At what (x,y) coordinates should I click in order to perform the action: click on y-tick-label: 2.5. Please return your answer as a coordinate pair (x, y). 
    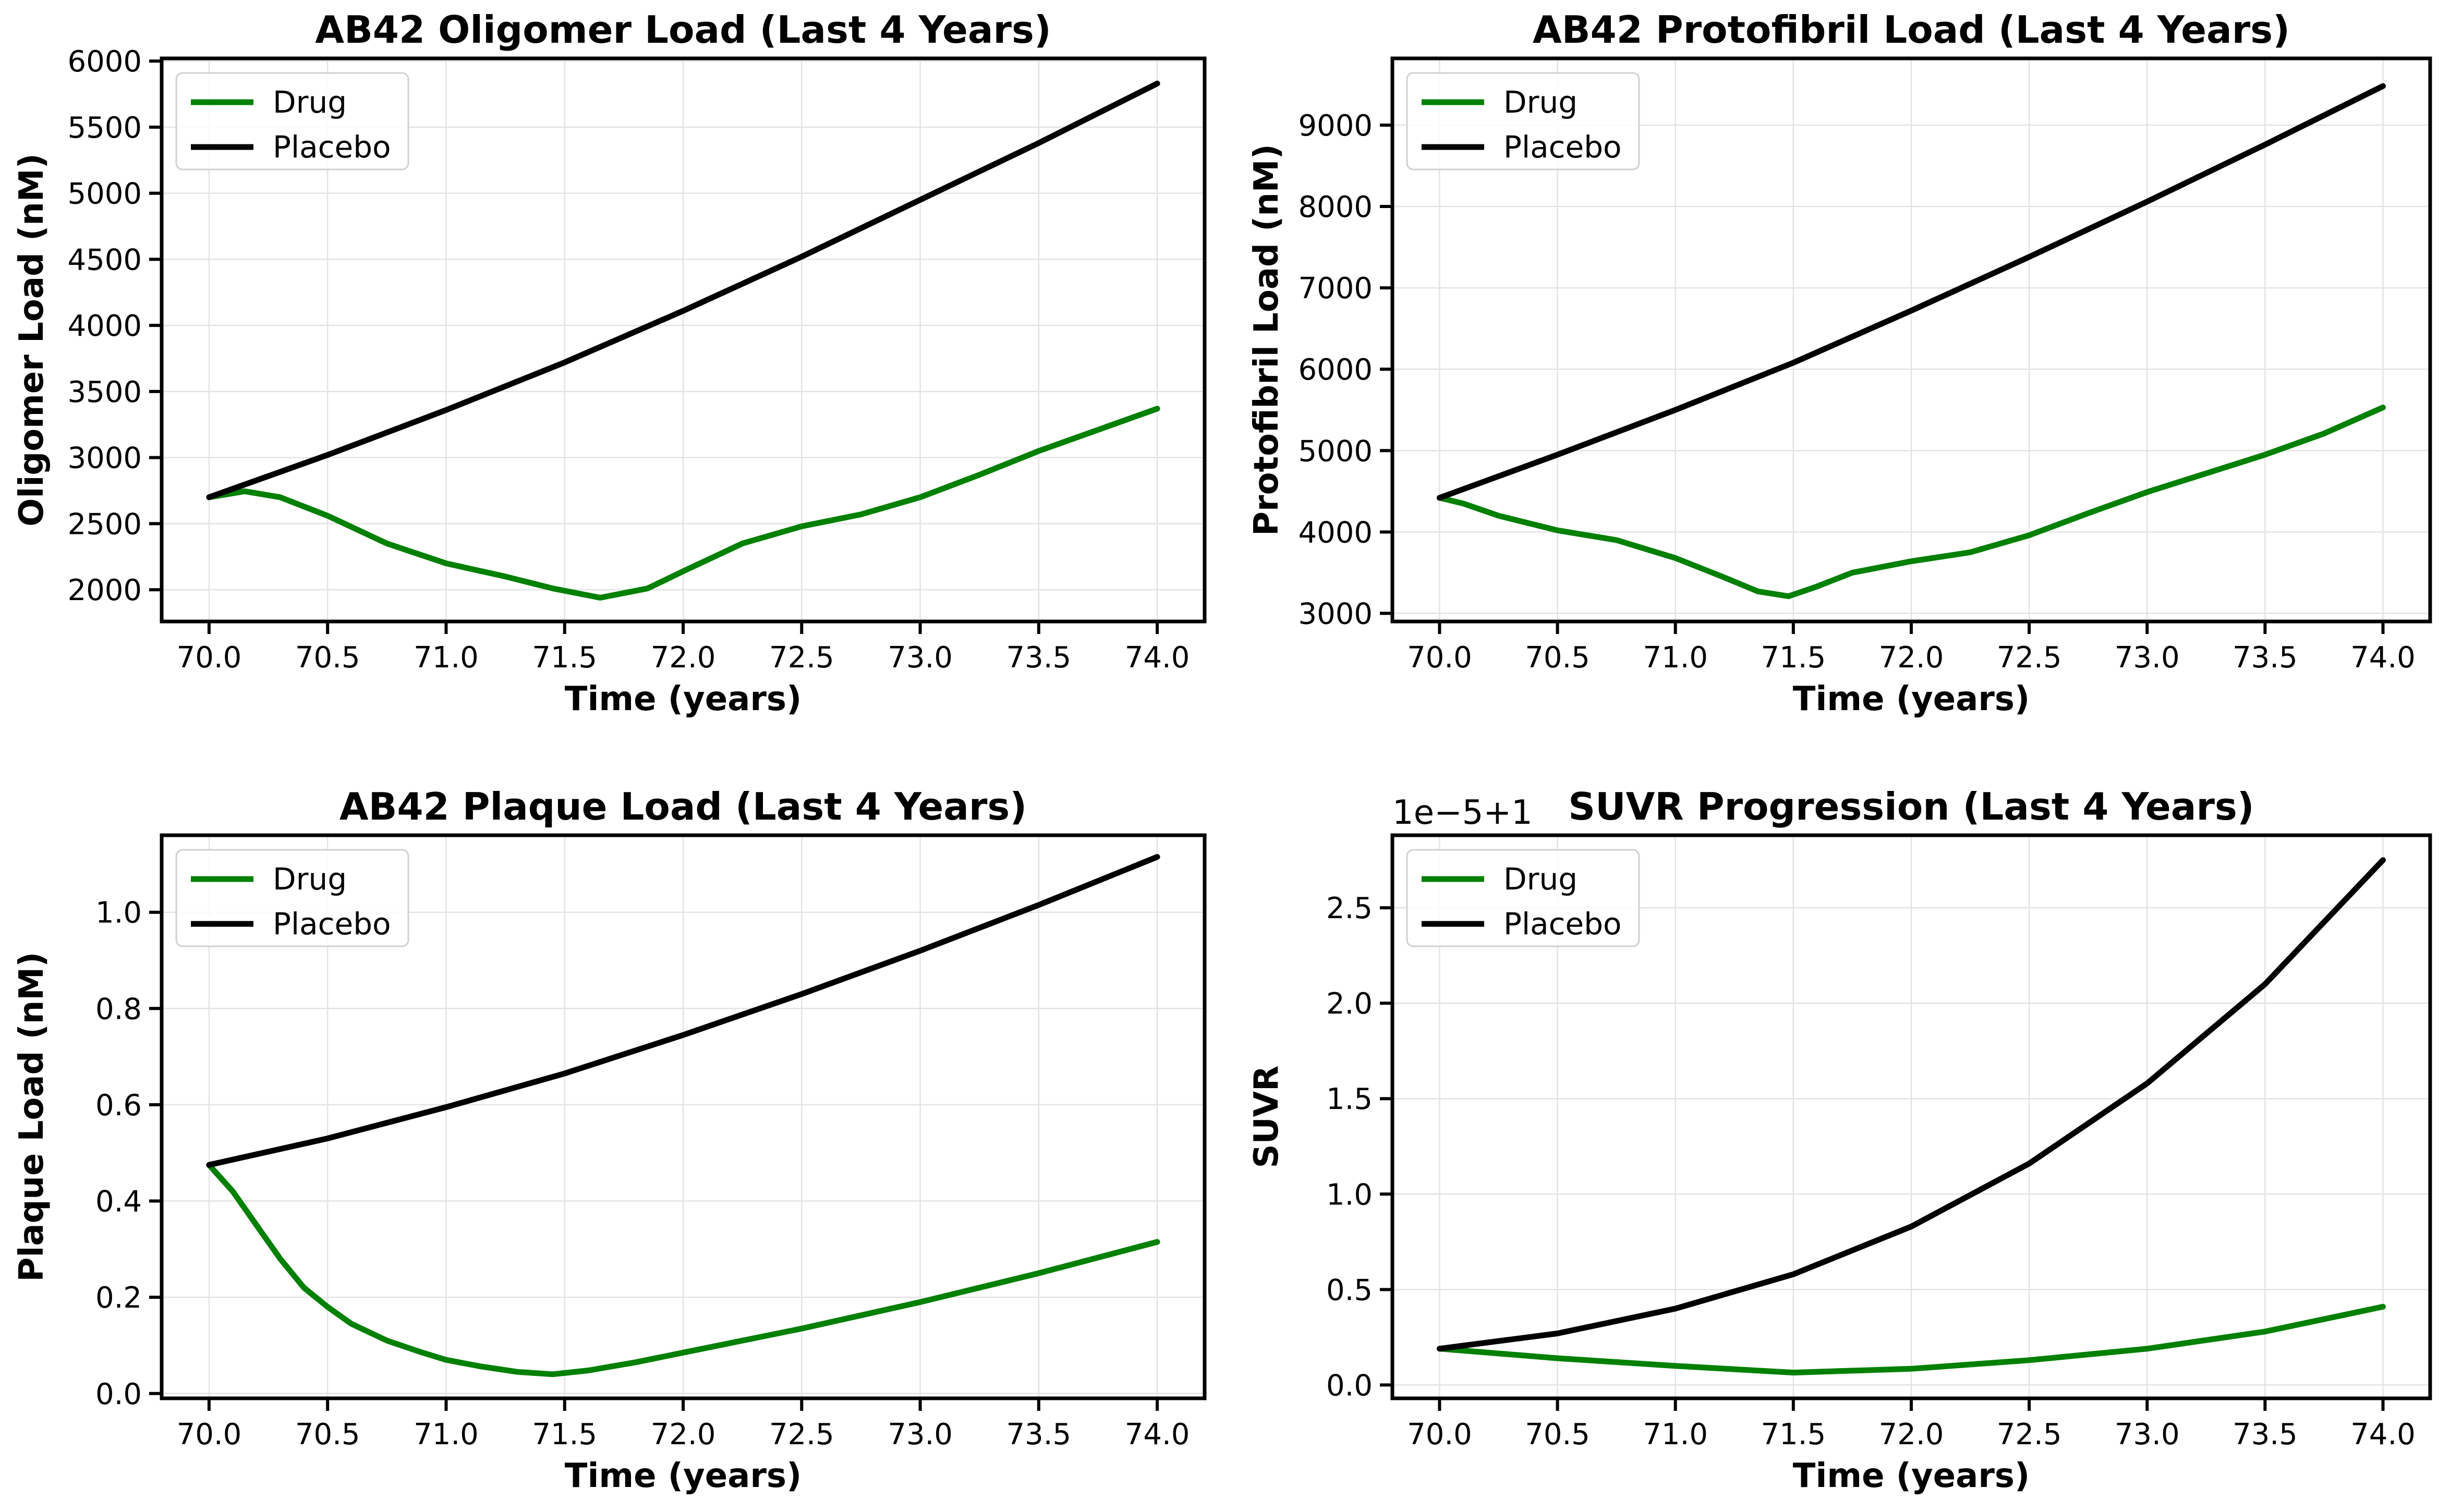
    Looking at the image, I should click on (1350, 908).